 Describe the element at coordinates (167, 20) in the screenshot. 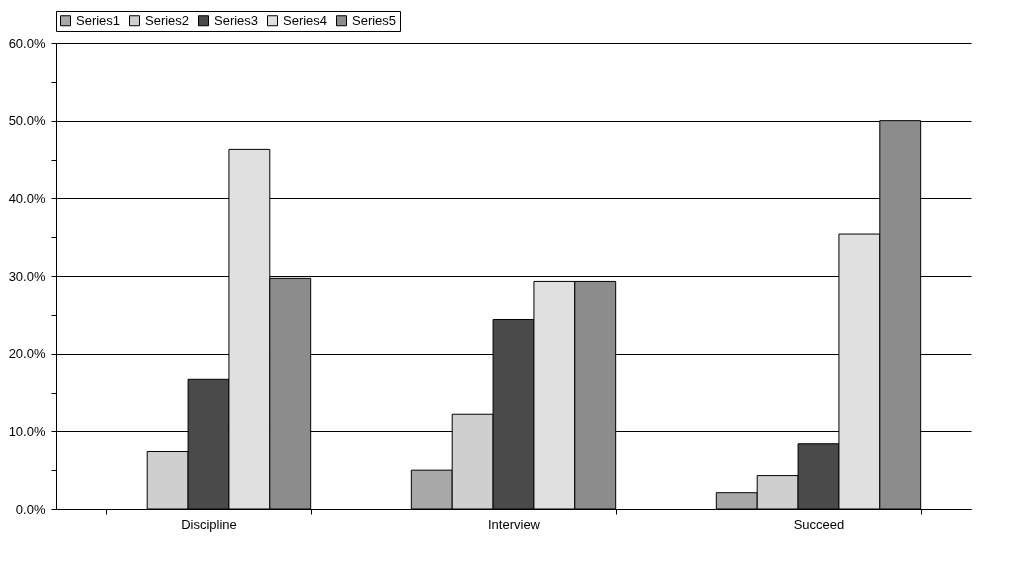

I see `legend-label: Series2` at that location.